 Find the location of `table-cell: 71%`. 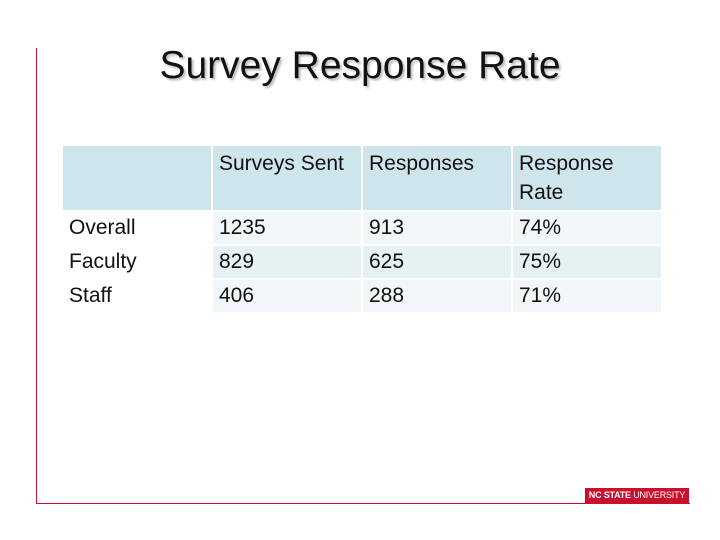

table-cell: 71% is located at coordinates (587, 296).